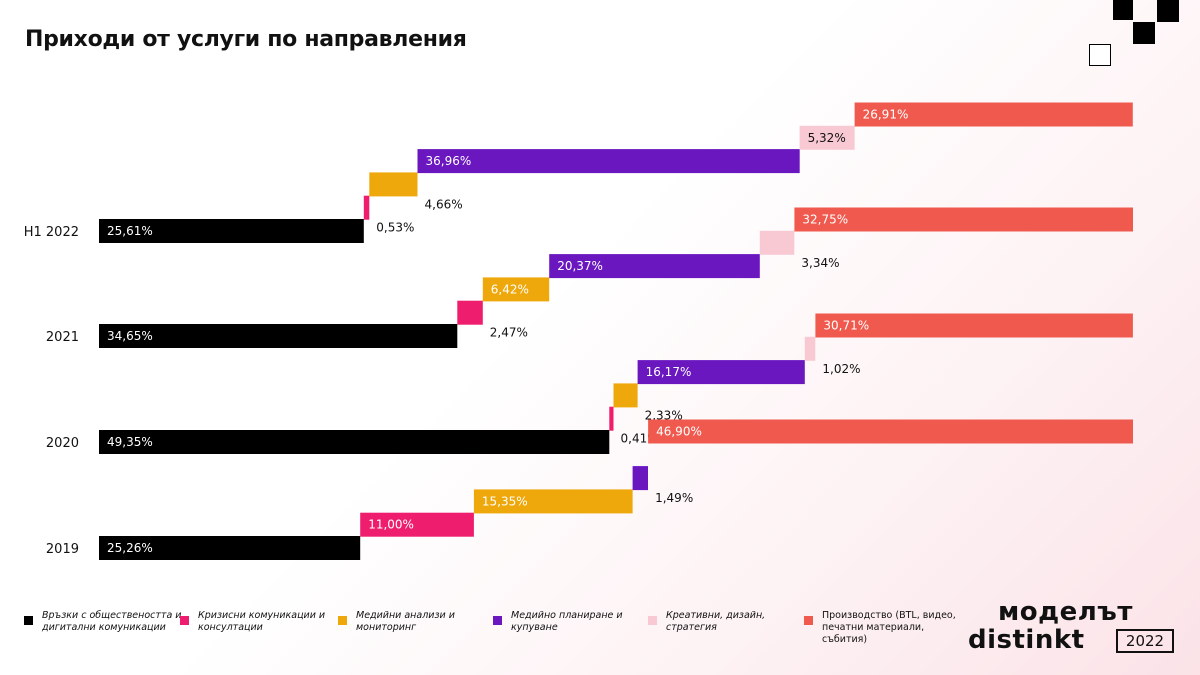 Image resolution: width=1200 pixels, height=675 pixels. Describe the element at coordinates (354, 442) in the screenshot. I see `bar-pr-2020` at that location.